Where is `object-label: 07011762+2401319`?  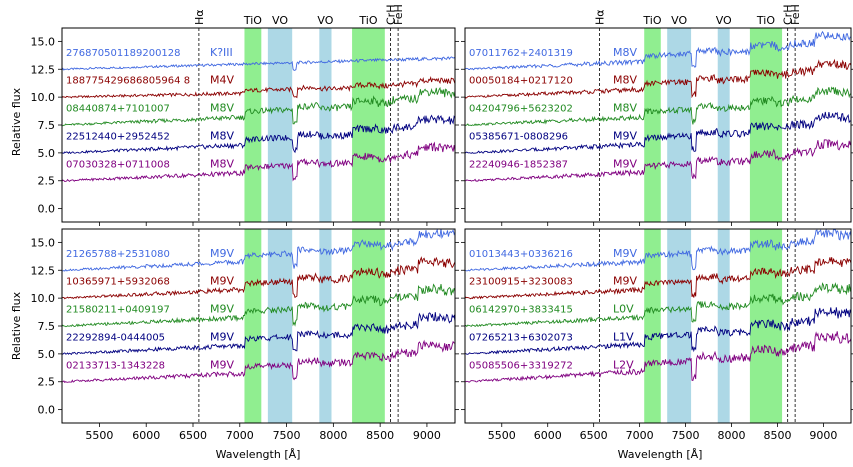 object-label: 07011762+2401319 is located at coordinates (521, 53).